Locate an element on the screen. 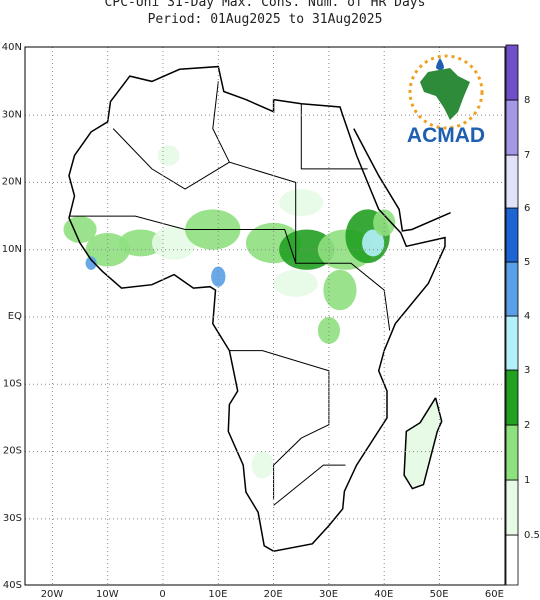 The image size is (540, 600). madagascar is located at coordinates (423, 443).